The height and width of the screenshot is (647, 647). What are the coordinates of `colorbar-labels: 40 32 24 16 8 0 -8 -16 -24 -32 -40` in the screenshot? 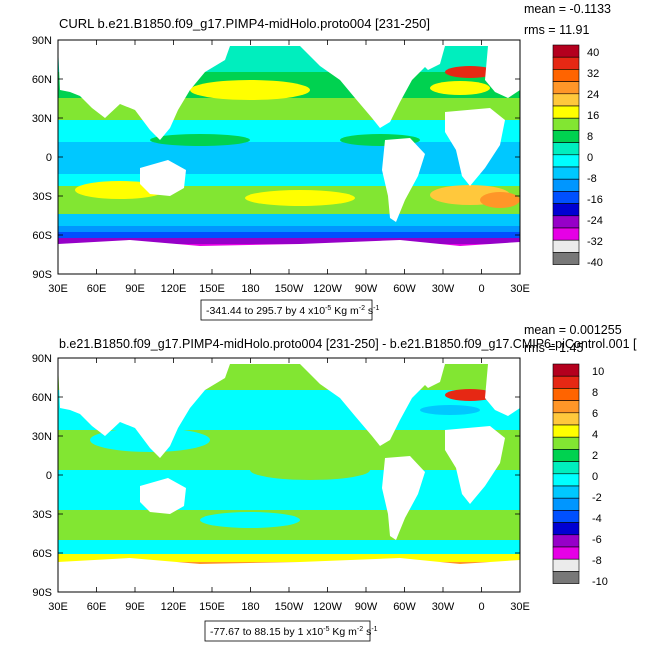 It's located at (595, 158).